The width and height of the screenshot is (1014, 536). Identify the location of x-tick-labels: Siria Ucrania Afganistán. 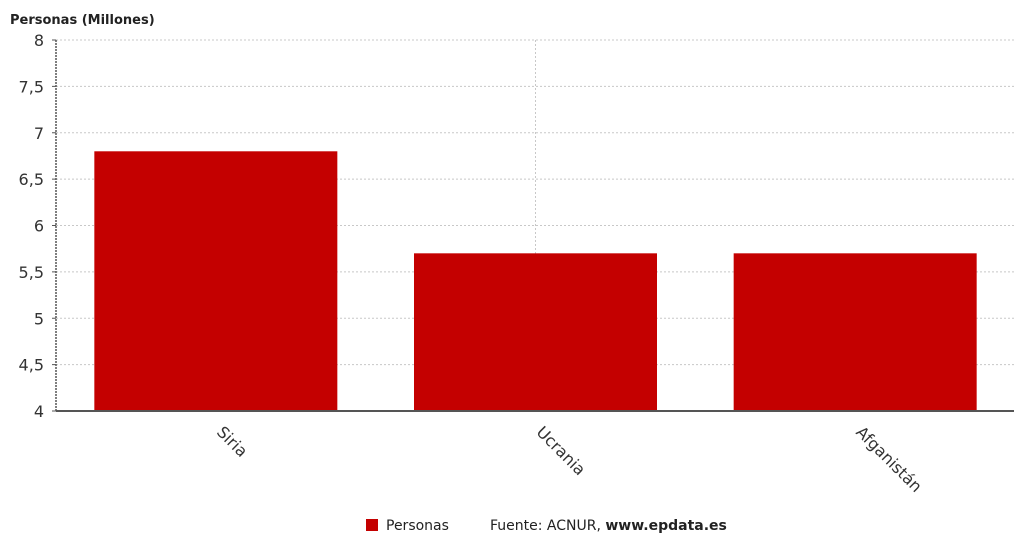
(569, 459).